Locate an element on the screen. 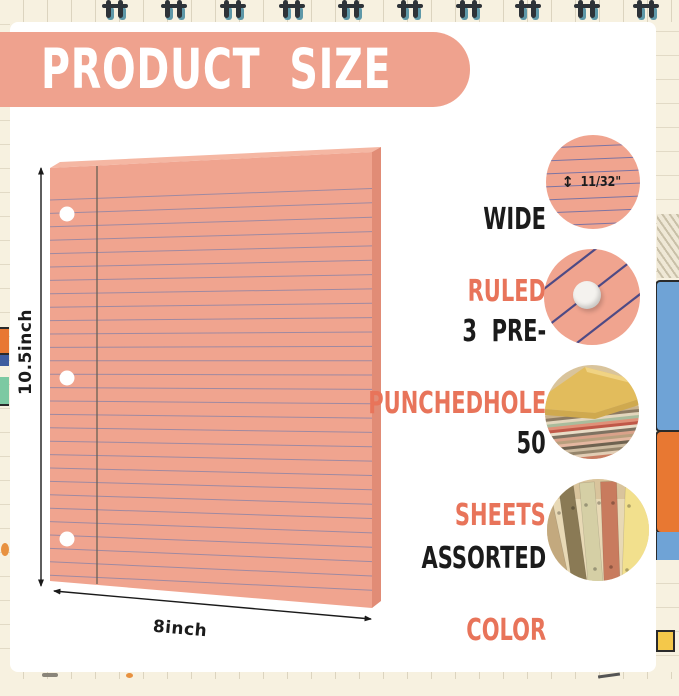  title-banner: PRODUCT SIZE is located at coordinates (235, 69).